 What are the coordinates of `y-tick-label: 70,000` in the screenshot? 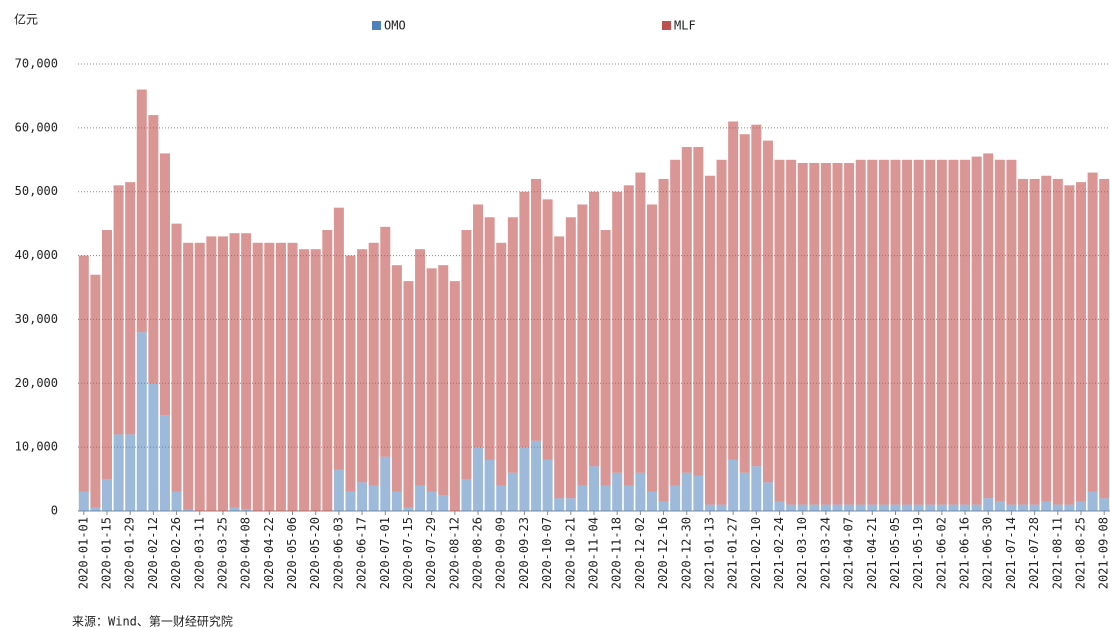 It's located at (36, 64).